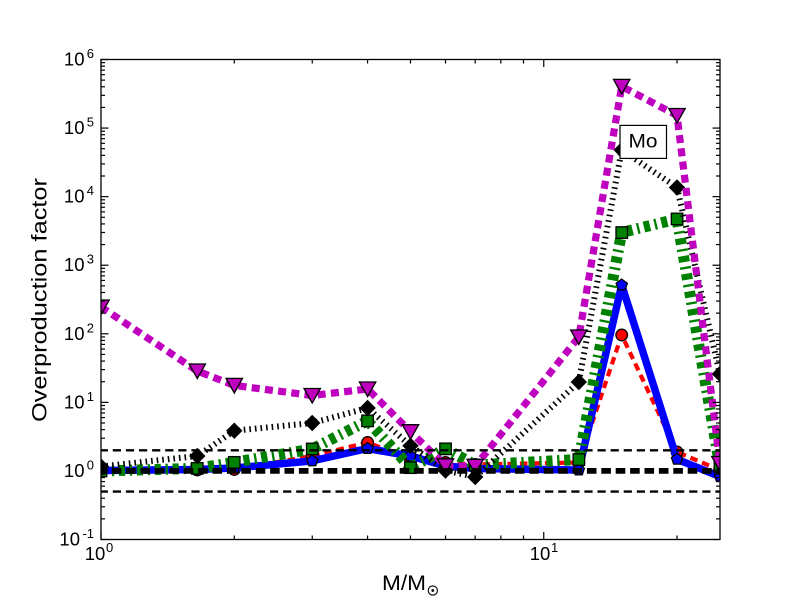 The width and height of the screenshot is (800, 605). Describe the element at coordinates (90, 190) in the screenshot. I see `svg-text: 4` at that location.